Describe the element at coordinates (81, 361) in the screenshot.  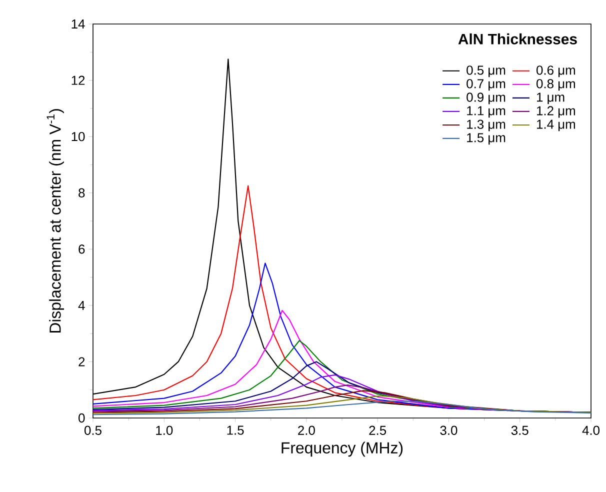
I see `y-tick-label: 2` at that location.